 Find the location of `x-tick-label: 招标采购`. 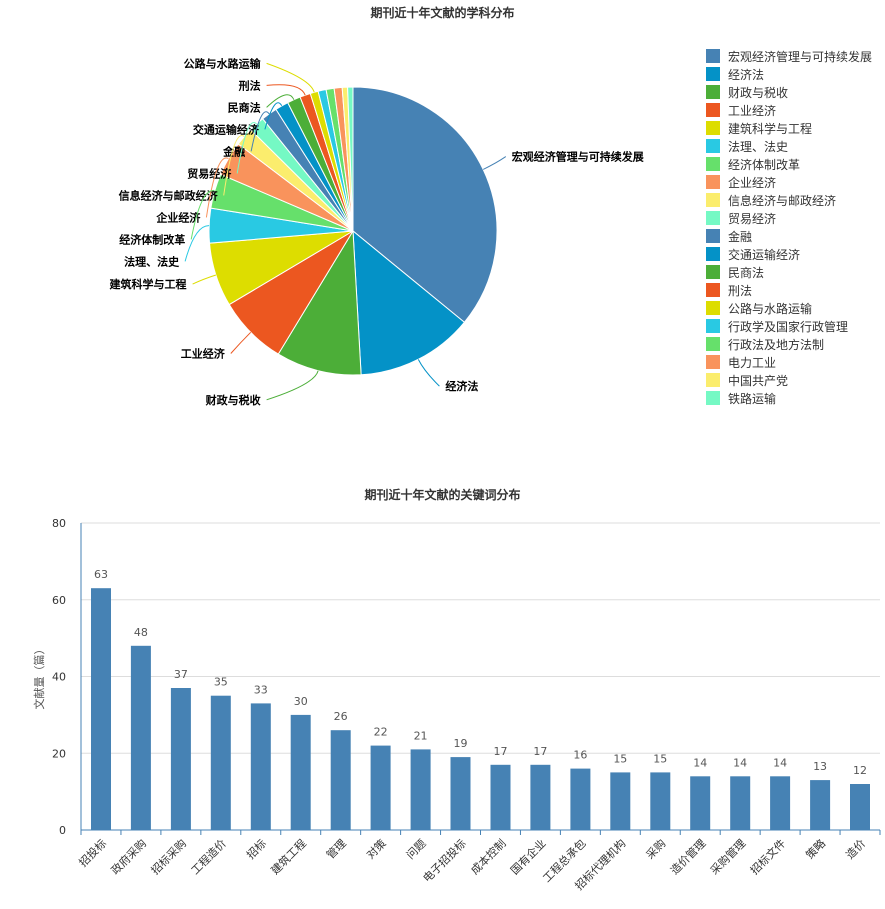

x-tick-label: 招标采购 is located at coordinates (168, 856).